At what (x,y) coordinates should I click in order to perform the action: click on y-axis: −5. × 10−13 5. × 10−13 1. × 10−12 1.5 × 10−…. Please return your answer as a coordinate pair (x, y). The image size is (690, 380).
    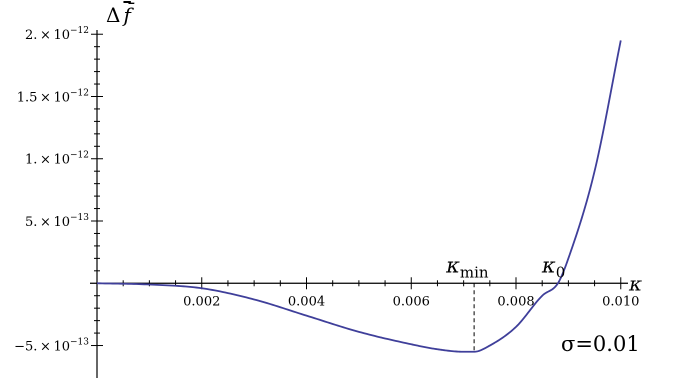
    Looking at the image, I should click on (58, 202).